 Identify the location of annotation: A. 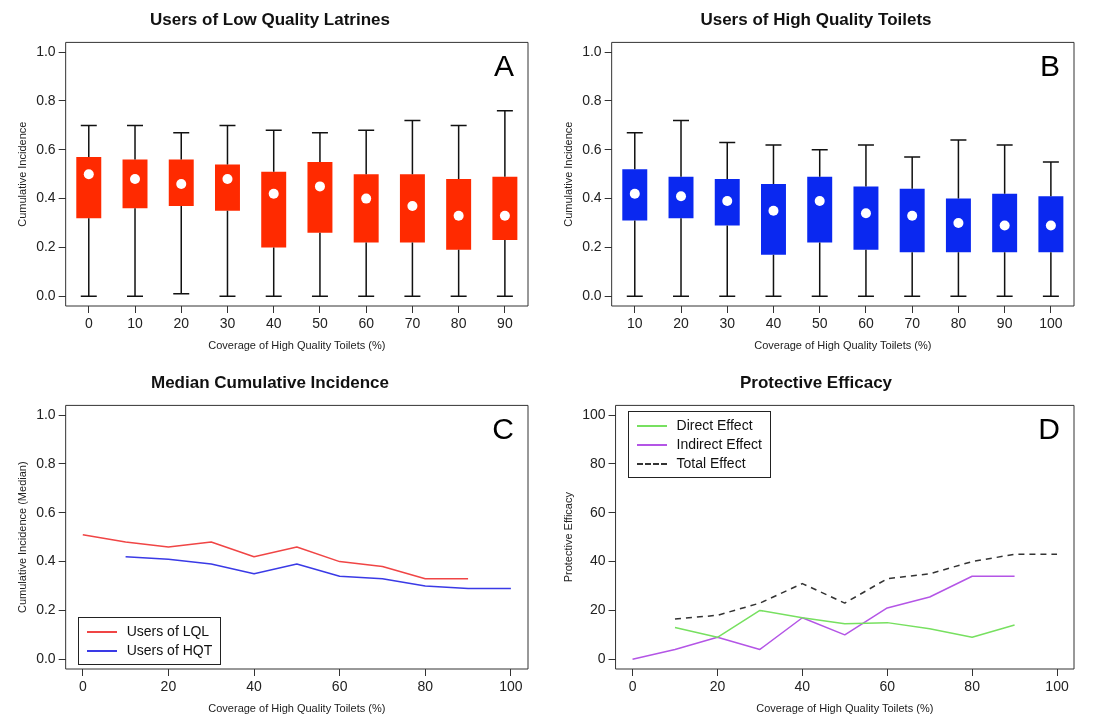
(503, 65).